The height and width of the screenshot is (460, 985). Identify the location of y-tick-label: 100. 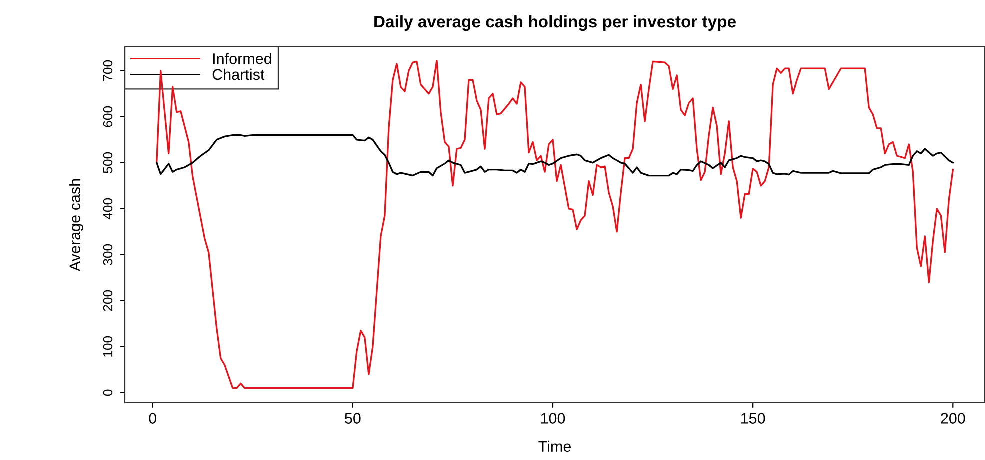
(108, 346).